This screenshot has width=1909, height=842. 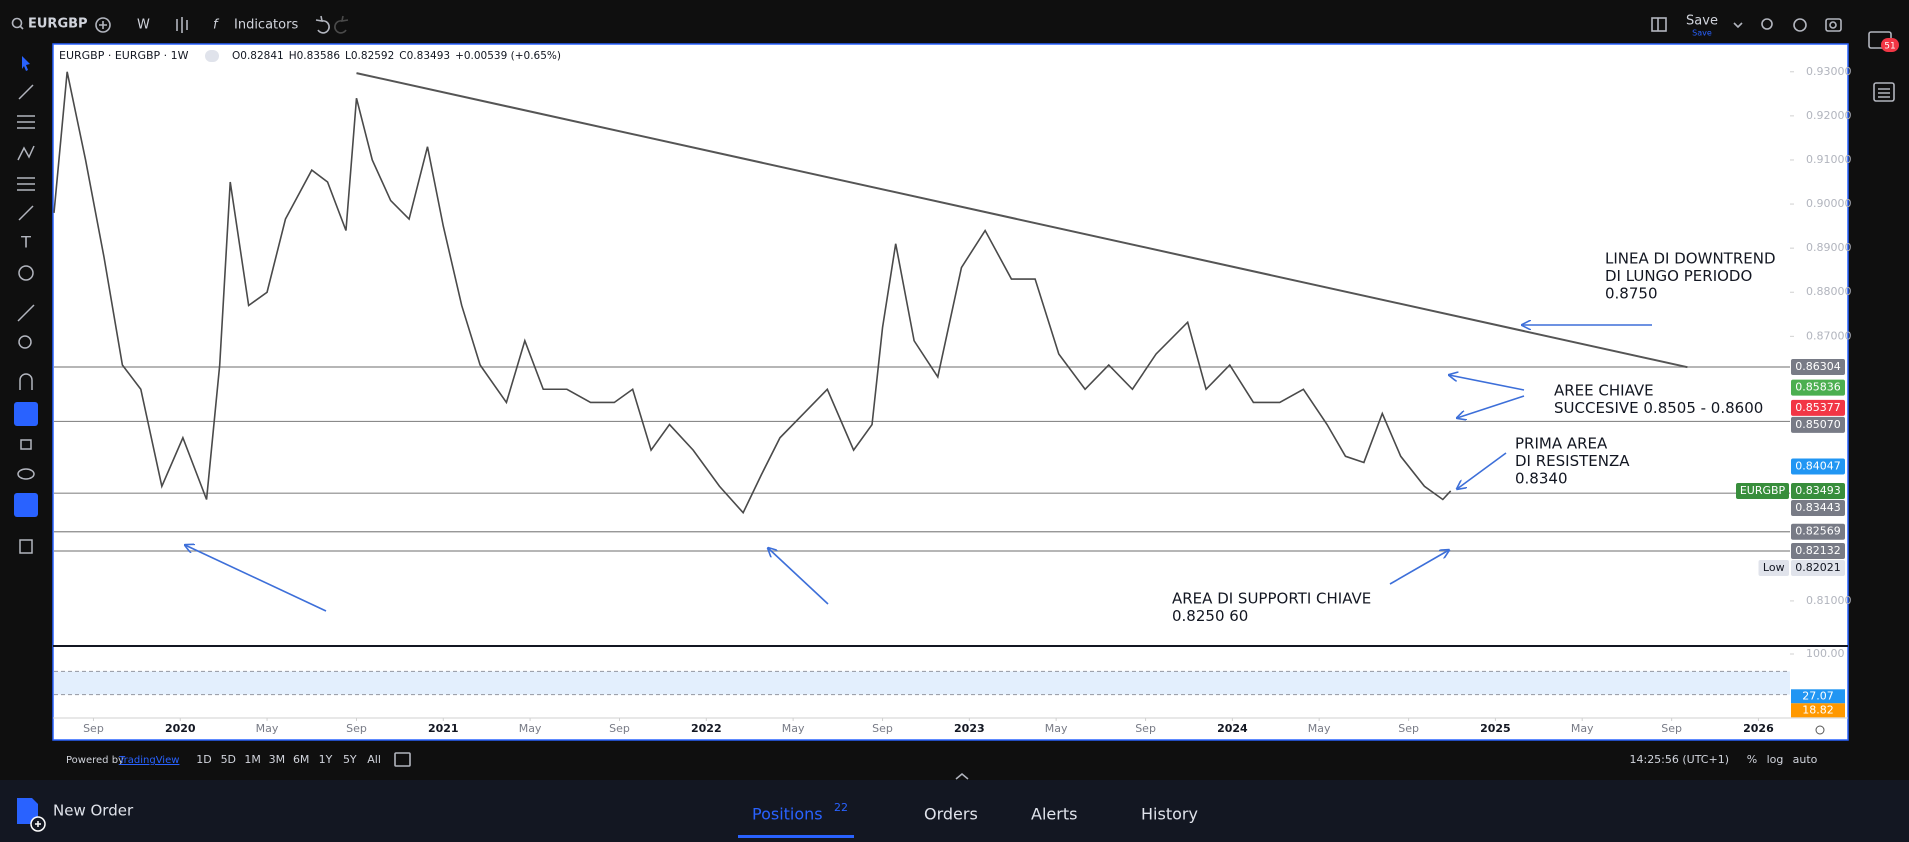 I want to click on snapshot-icon, so click(x=1833, y=25).